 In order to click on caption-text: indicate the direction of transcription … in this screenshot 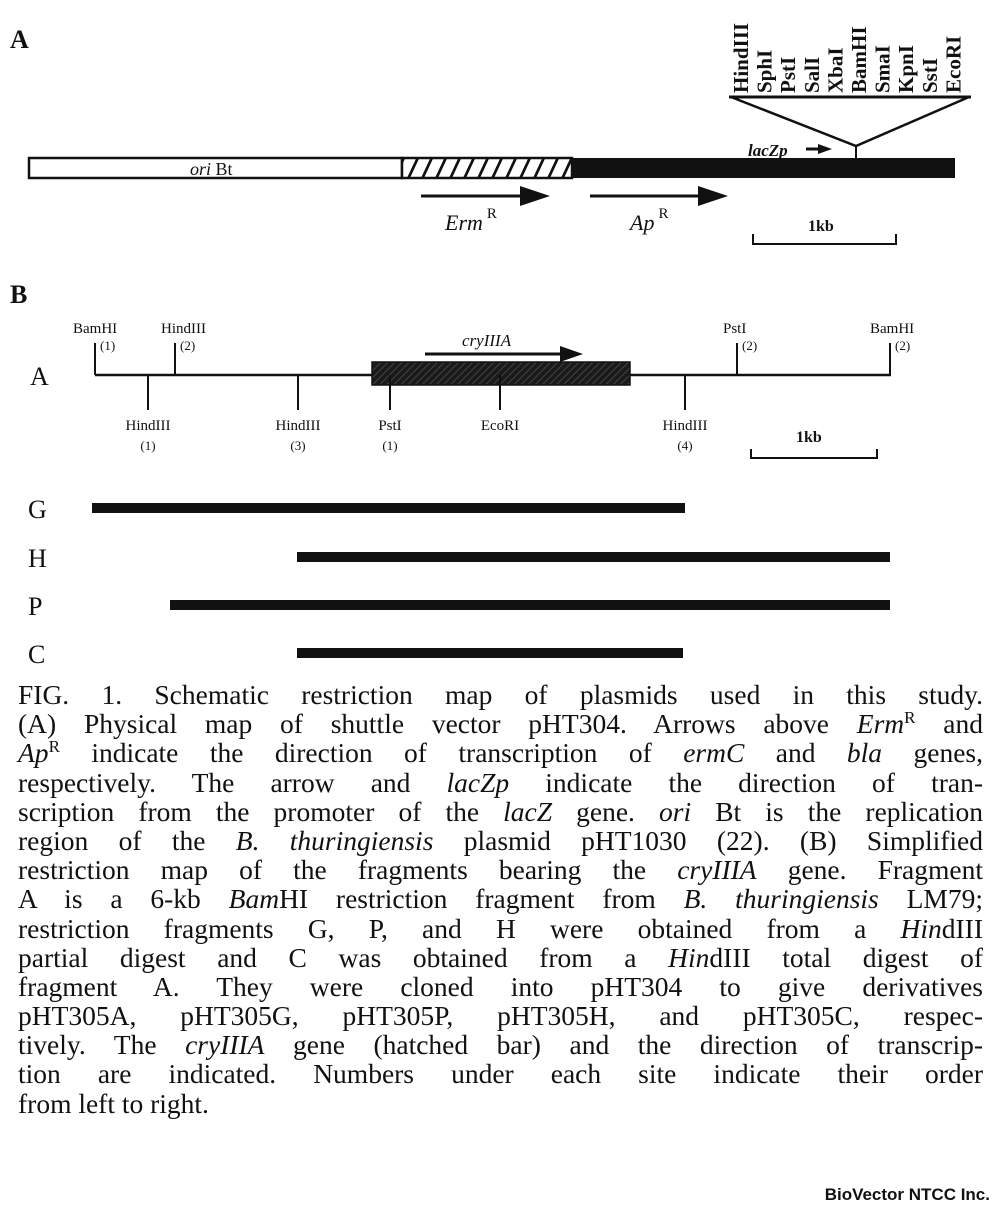, I will do `click(371, 753)`.